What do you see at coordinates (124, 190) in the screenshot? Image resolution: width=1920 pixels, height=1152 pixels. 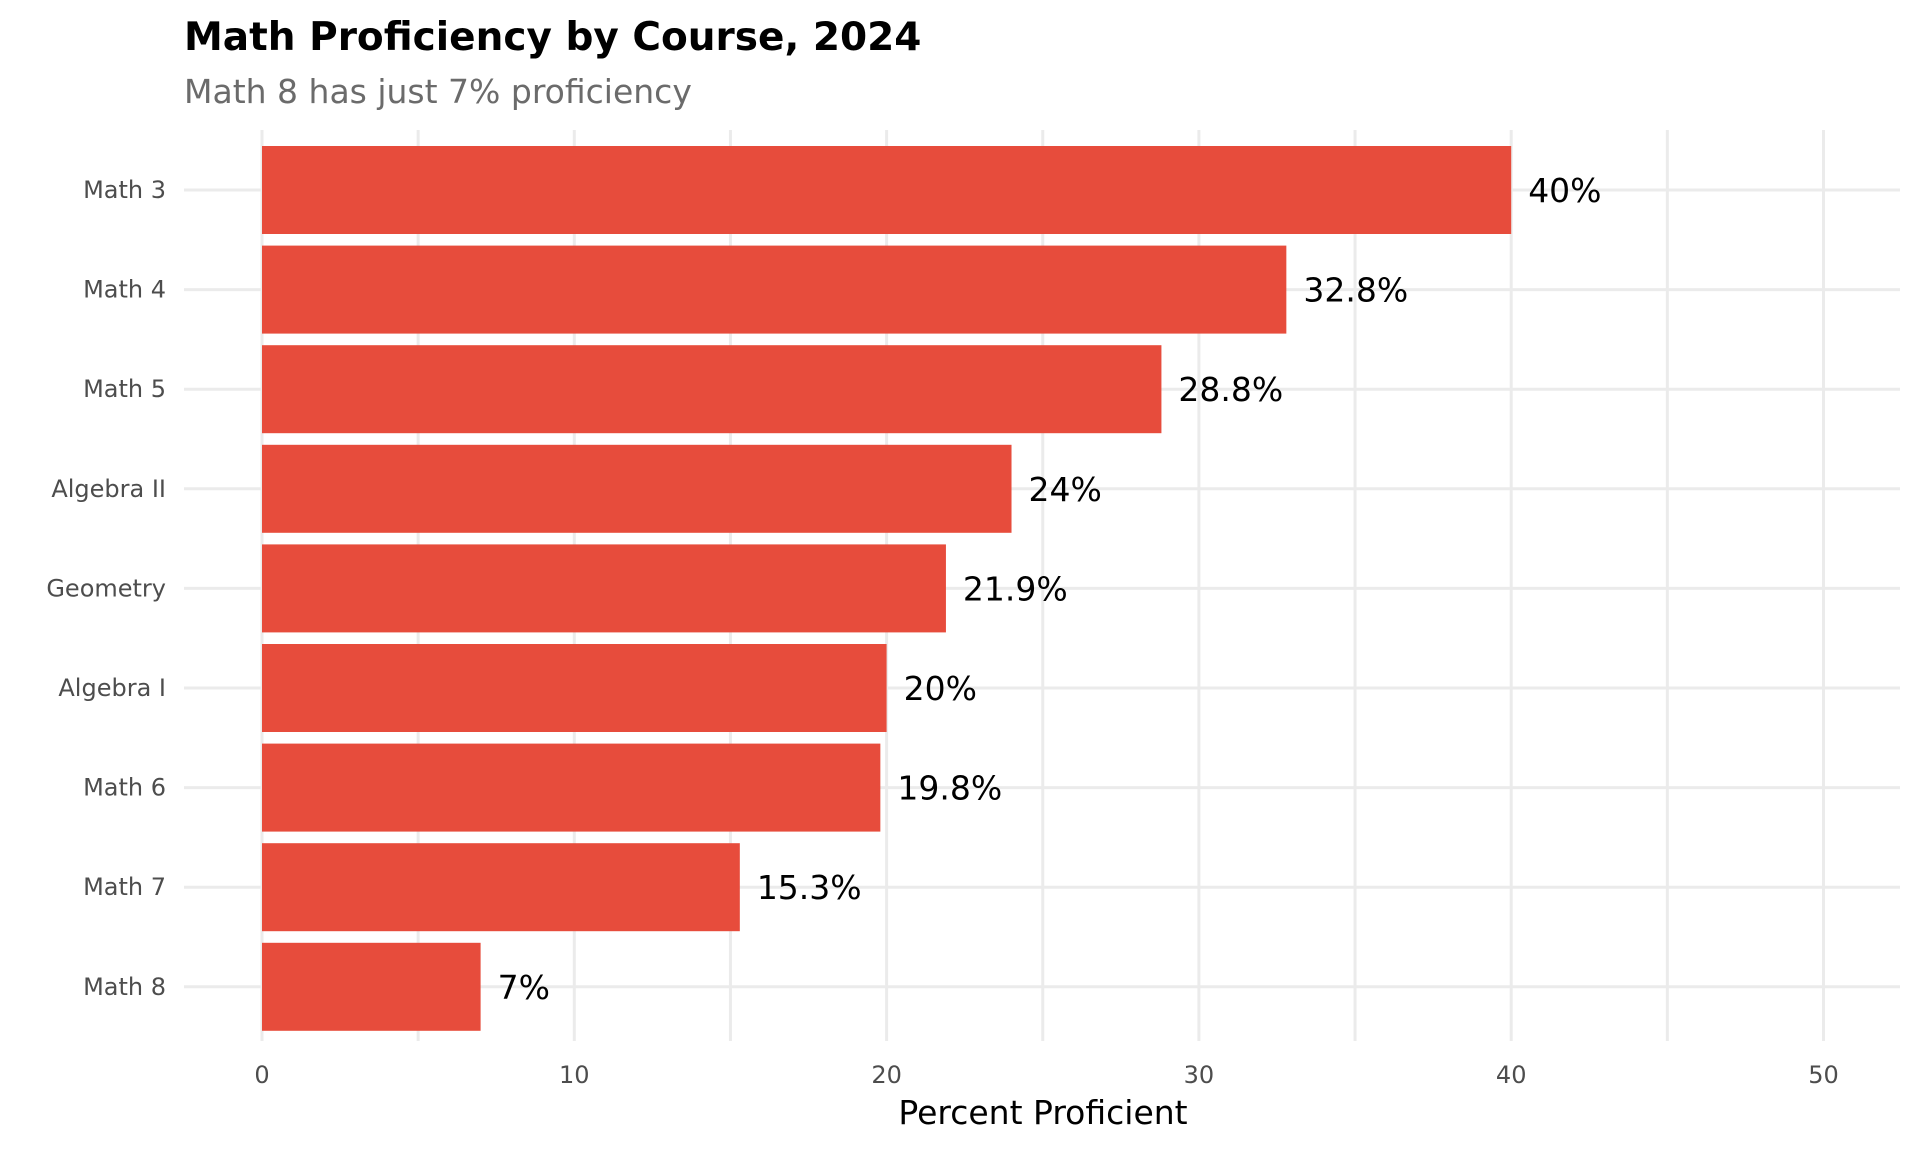 I see `category-label: Math 3` at bounding box center [124, 190].